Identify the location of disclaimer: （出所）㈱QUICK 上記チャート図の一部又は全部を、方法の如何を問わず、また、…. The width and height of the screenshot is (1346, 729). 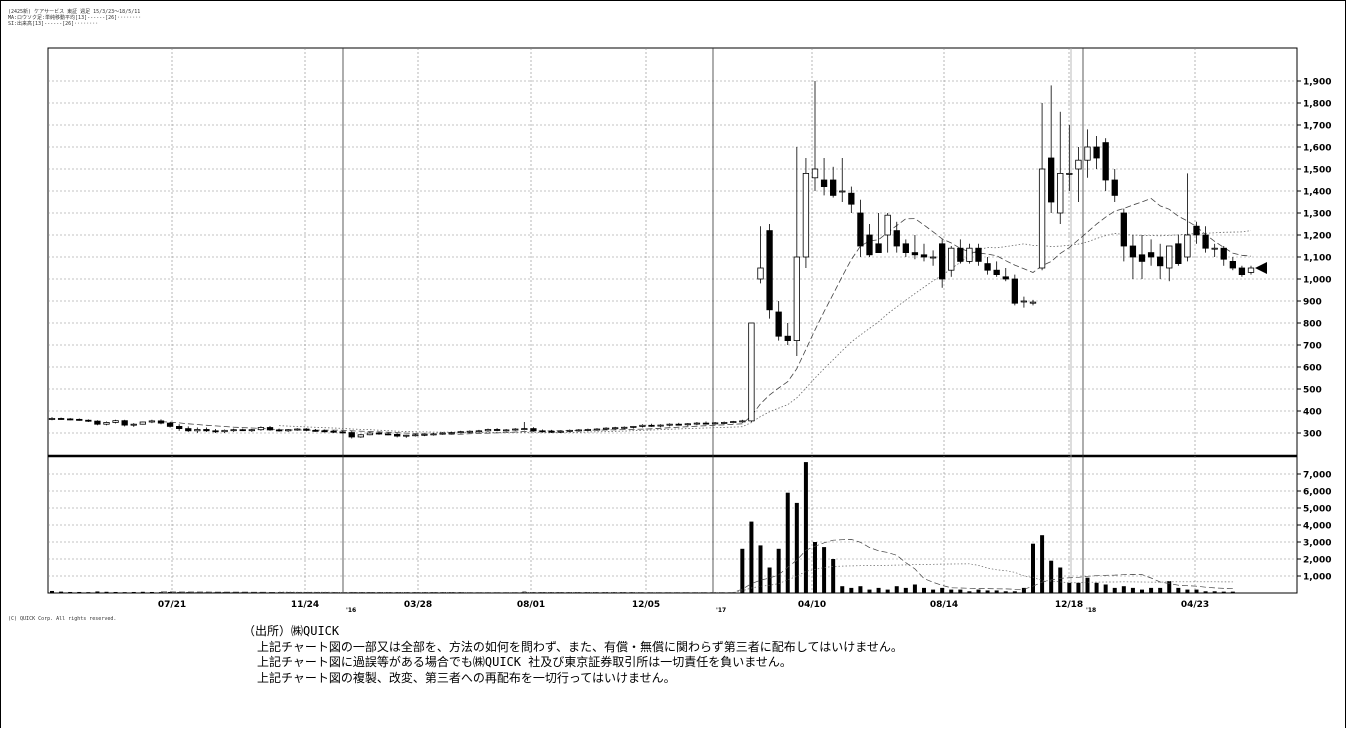
(573, 655).